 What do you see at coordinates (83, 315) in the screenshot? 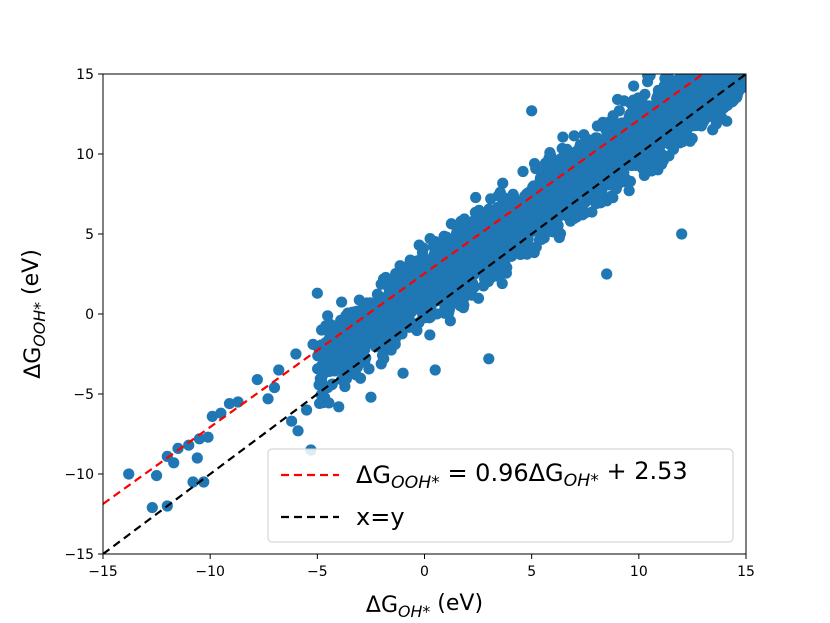
I see `y-axis-ticks: −15 −10 −5 0 5 10 15` at bounding box center [83, 315].